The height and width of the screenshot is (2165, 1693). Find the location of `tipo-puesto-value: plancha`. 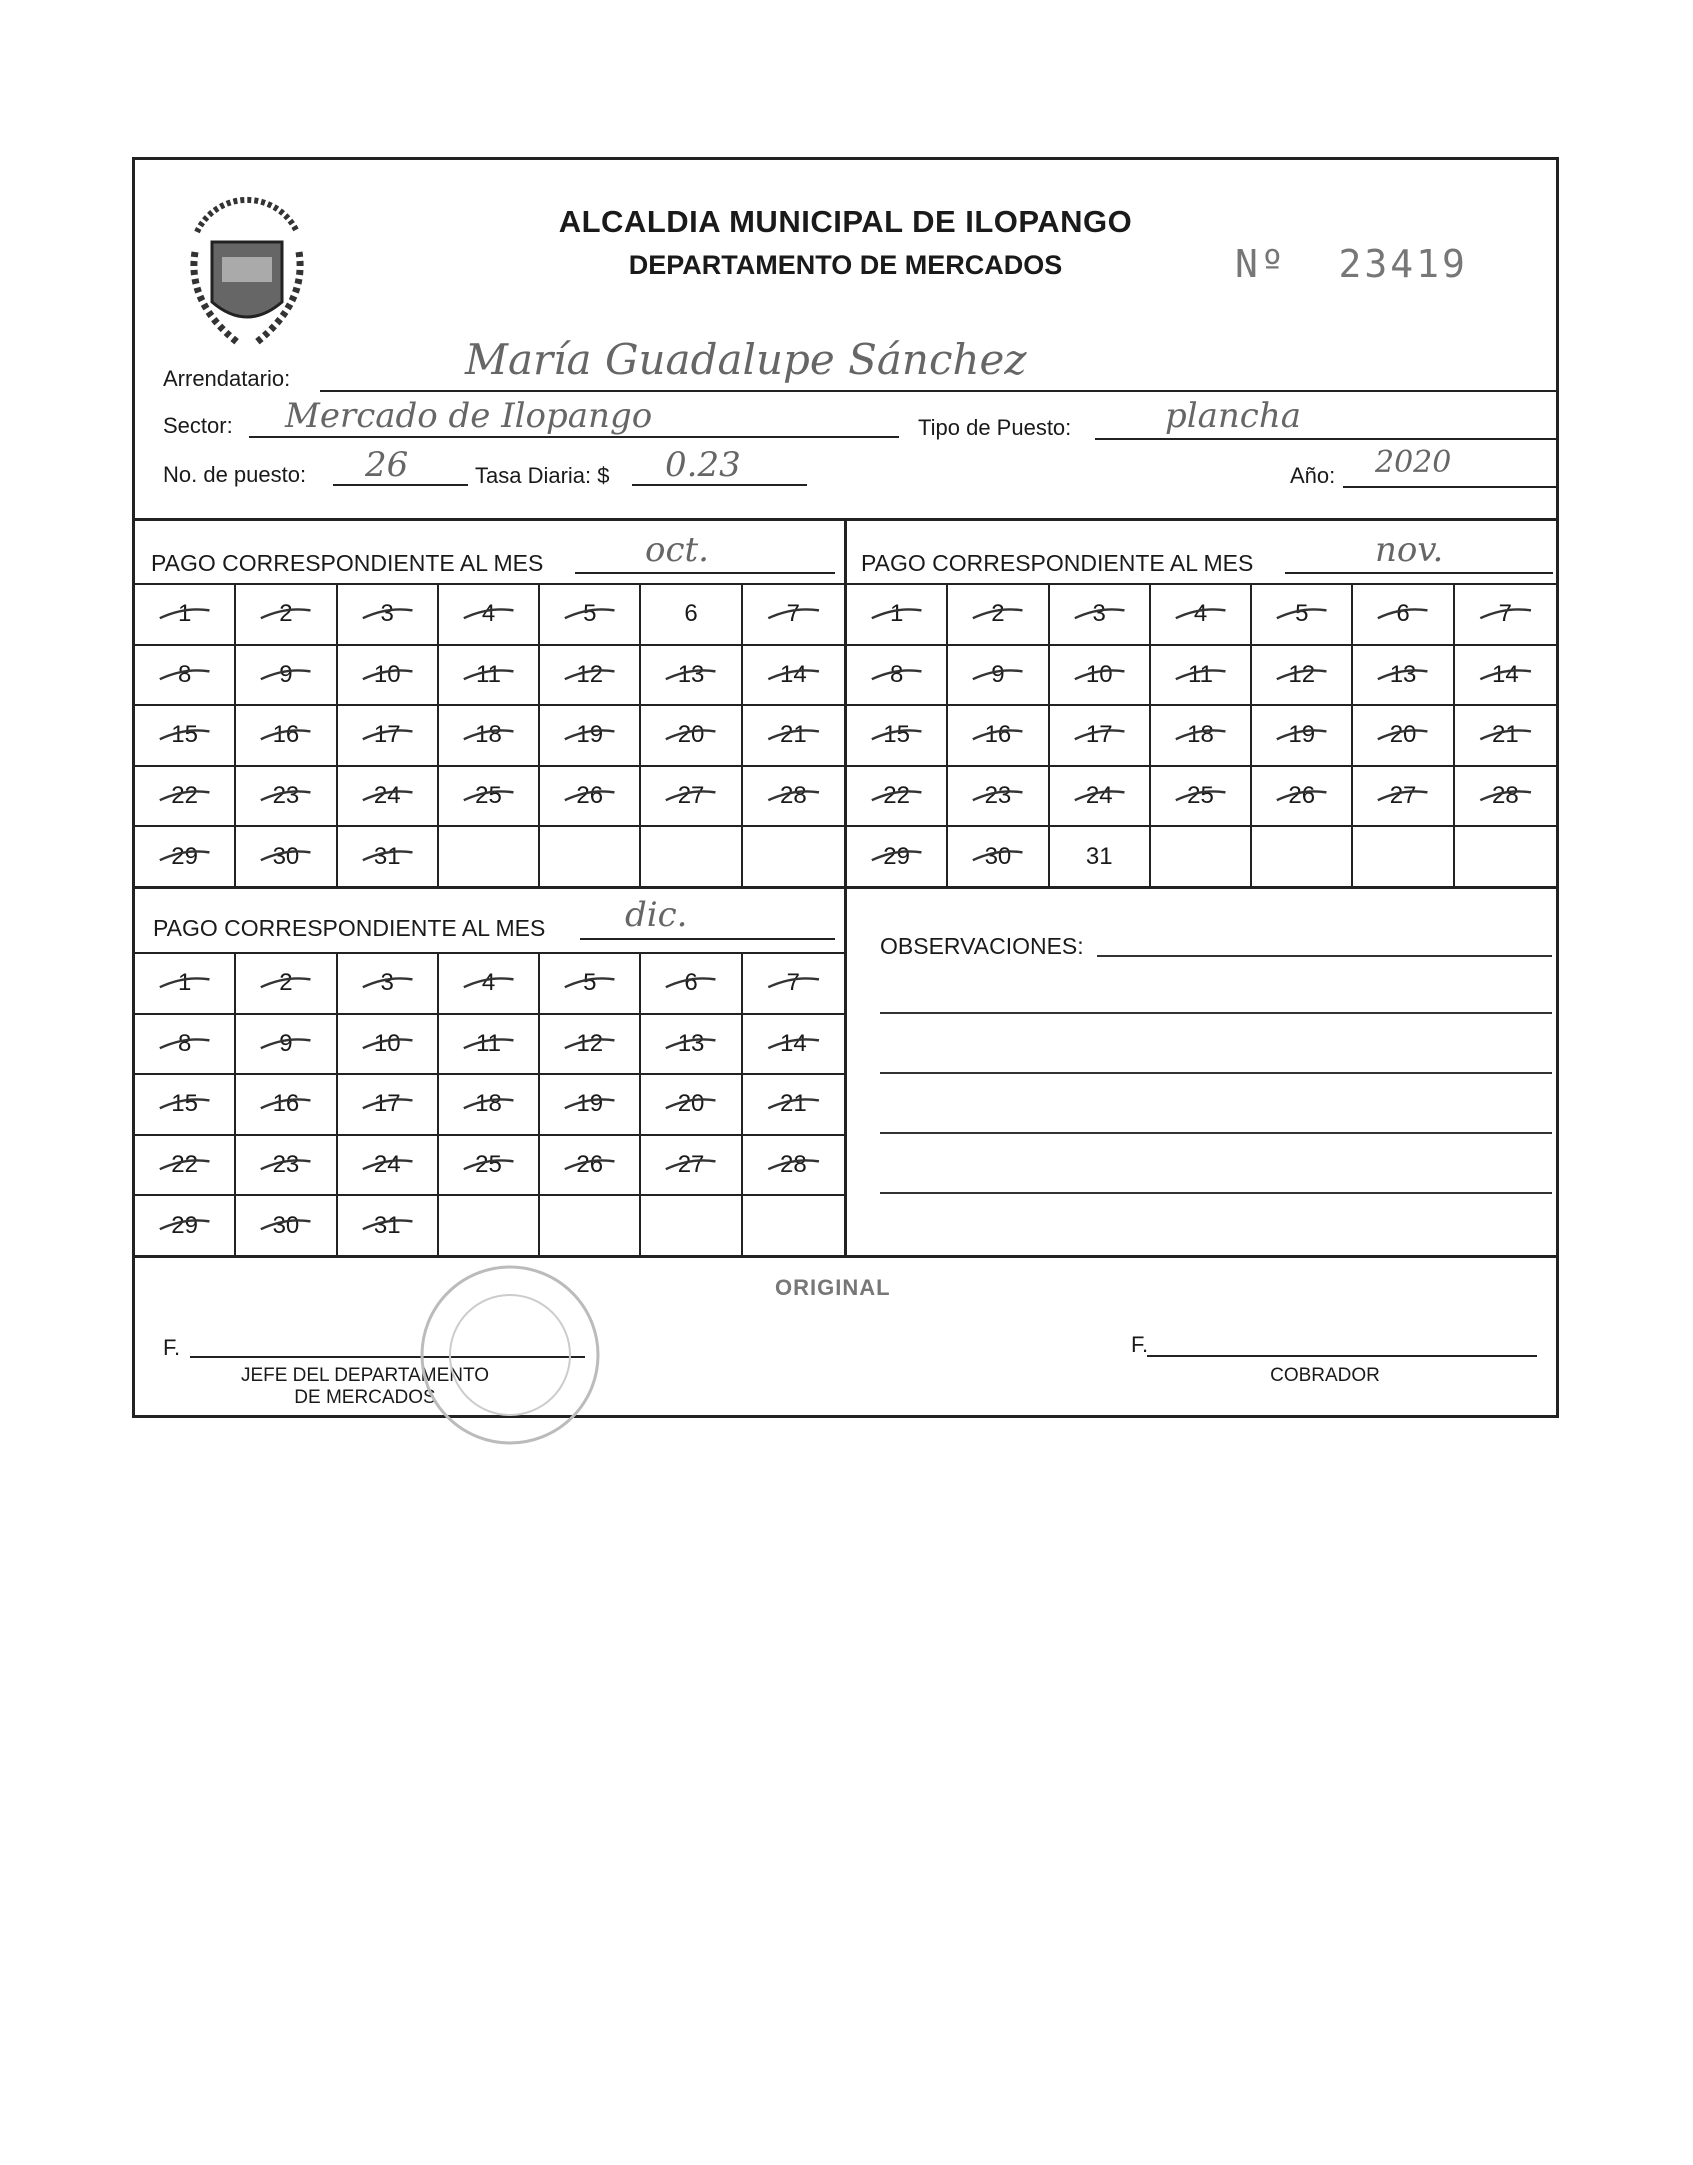

tipo-puesto-value: plancha is located at coordinates (1233, 416).